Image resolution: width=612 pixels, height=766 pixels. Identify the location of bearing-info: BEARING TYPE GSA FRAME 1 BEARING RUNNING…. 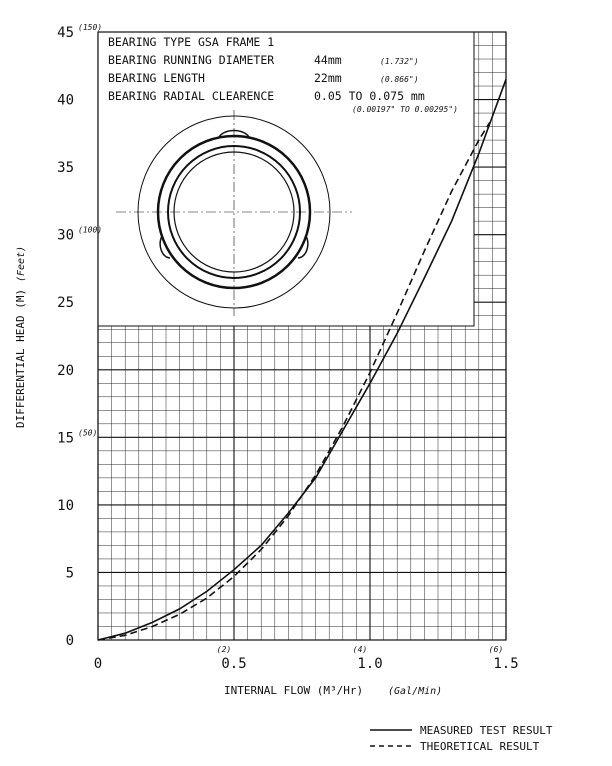
(283, 74).